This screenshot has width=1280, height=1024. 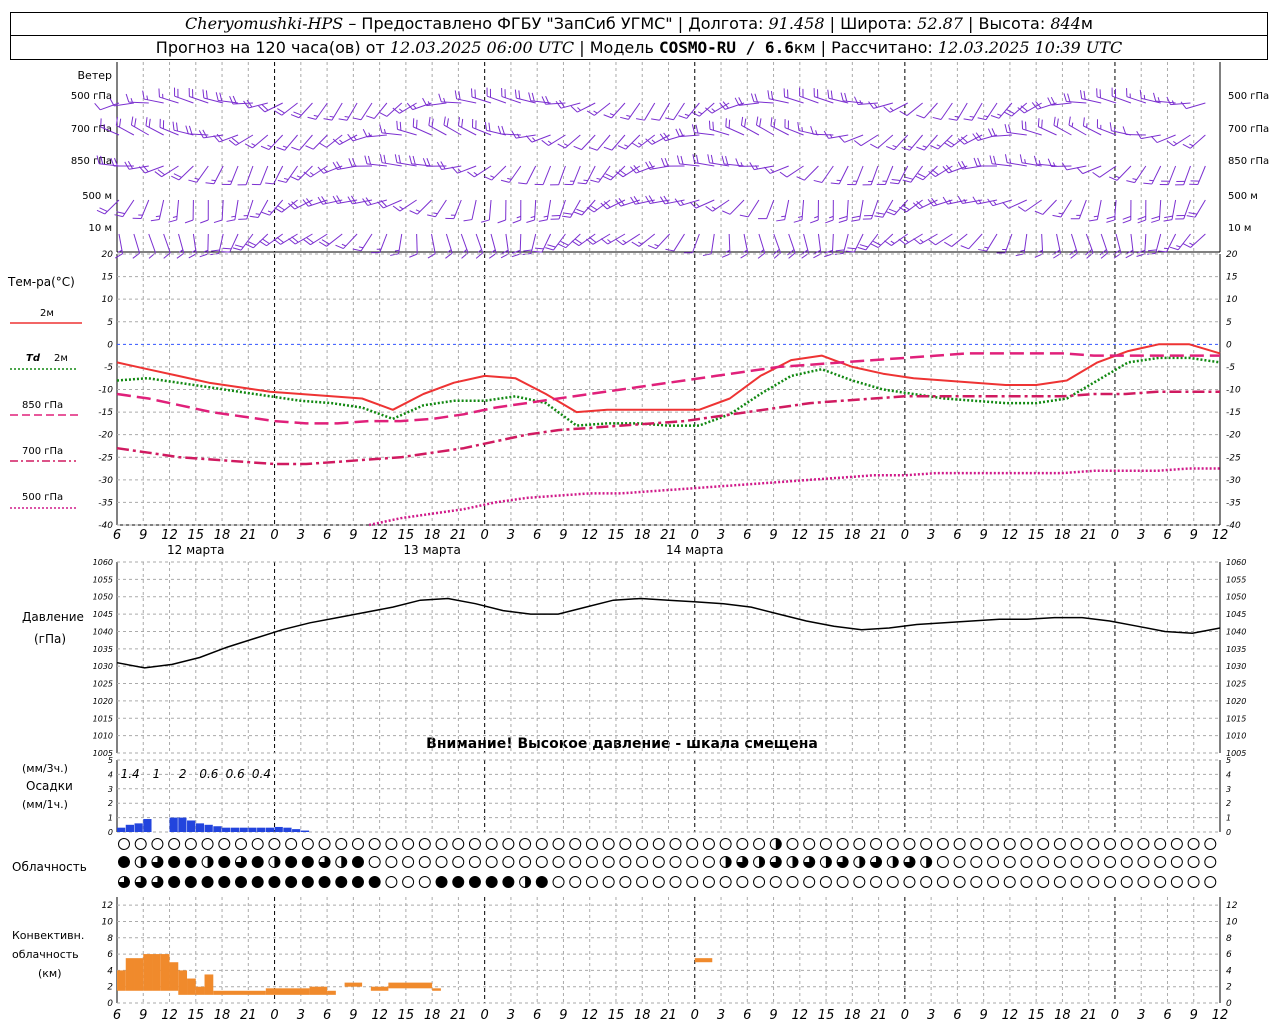 What do you see at coordinates (1115, 535) in the screenshot?
I see `time-tick-label: 0` at bounding box center [1115, 535].